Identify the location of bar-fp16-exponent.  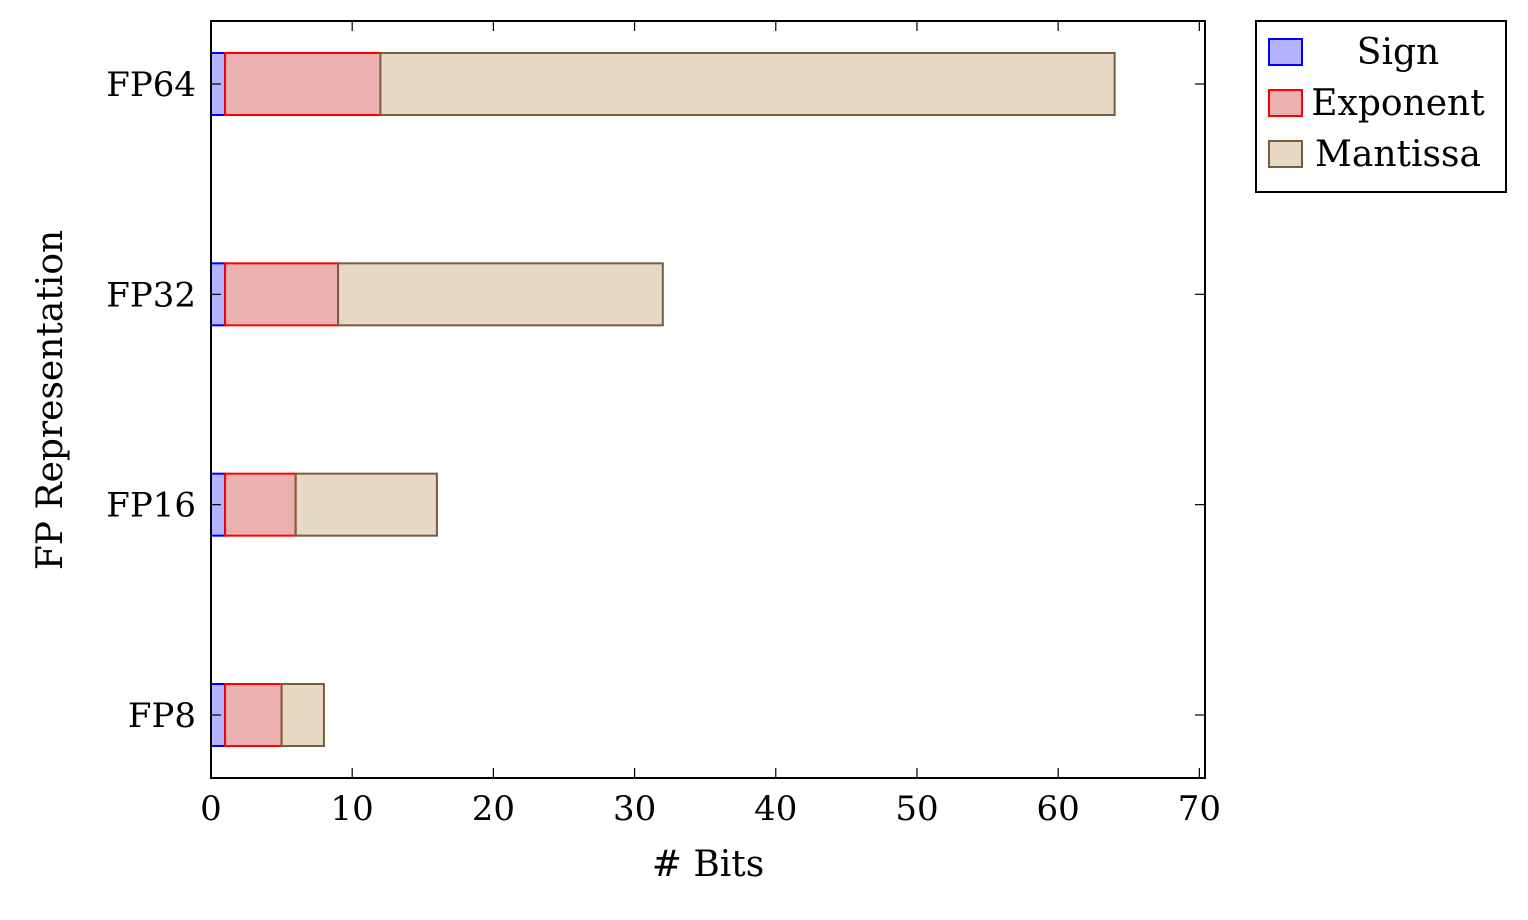
(260, 504).